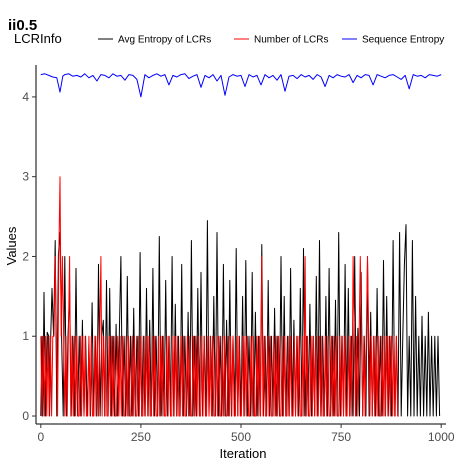  What do you see at coordinates (25, 97) in the screenshot?
I see `y-tick-label: 4` at bounding box center [25, 97].